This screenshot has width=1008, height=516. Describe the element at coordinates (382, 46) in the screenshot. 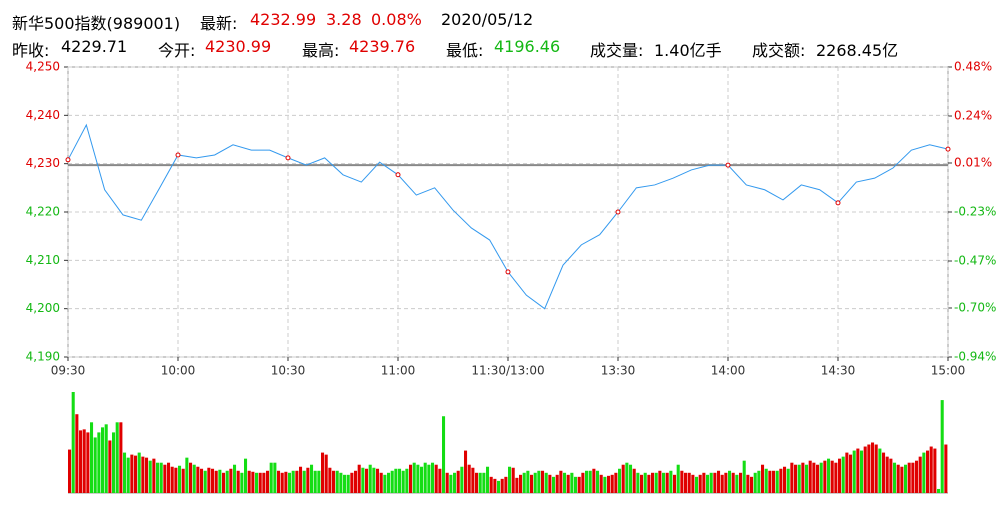

I see `value: 4239.76` at that location.